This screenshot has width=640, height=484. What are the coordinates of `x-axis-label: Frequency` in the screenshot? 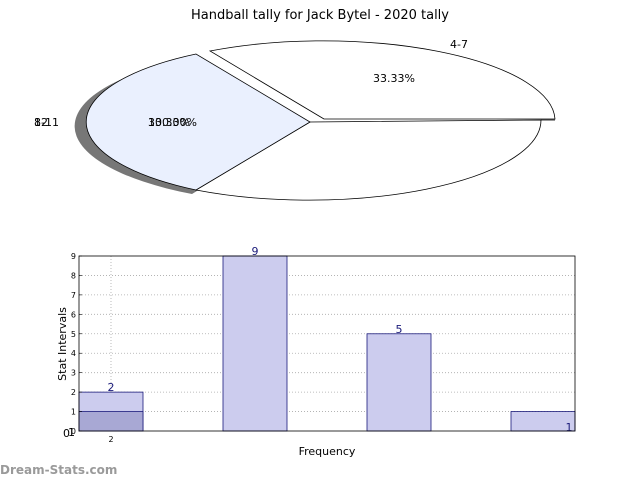 It's located at (327, 451).